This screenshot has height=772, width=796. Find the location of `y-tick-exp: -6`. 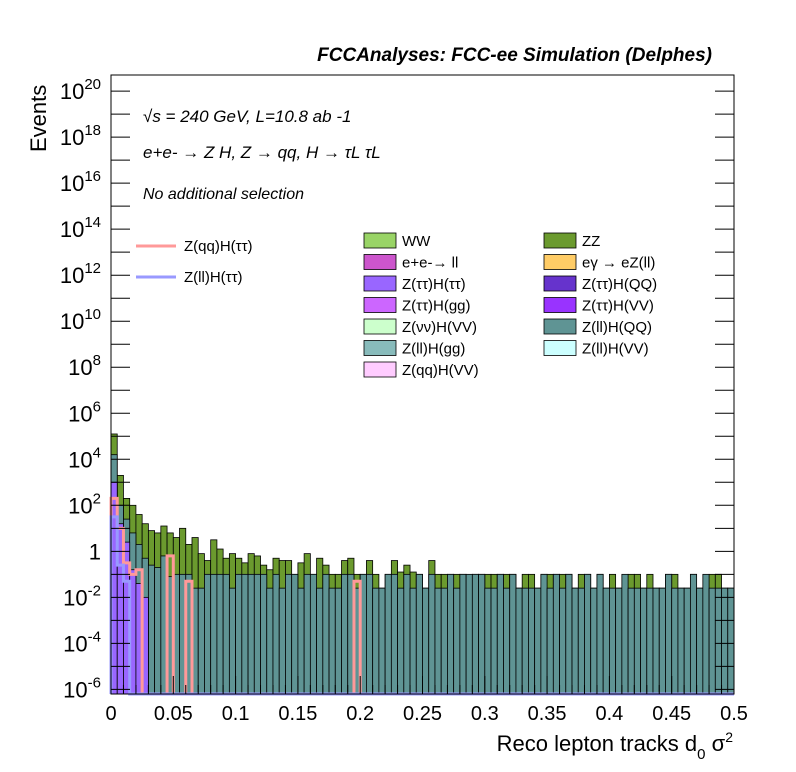

y-tick-exp: -6 is located at coordinates (94, 682).